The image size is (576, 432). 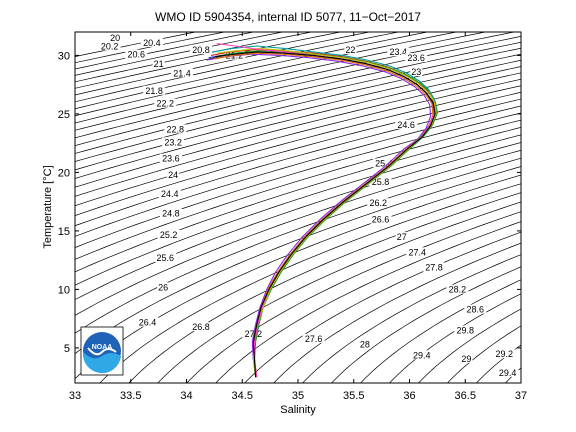 I want to click on contour-label: 21.8, so click(x=154, y=91).